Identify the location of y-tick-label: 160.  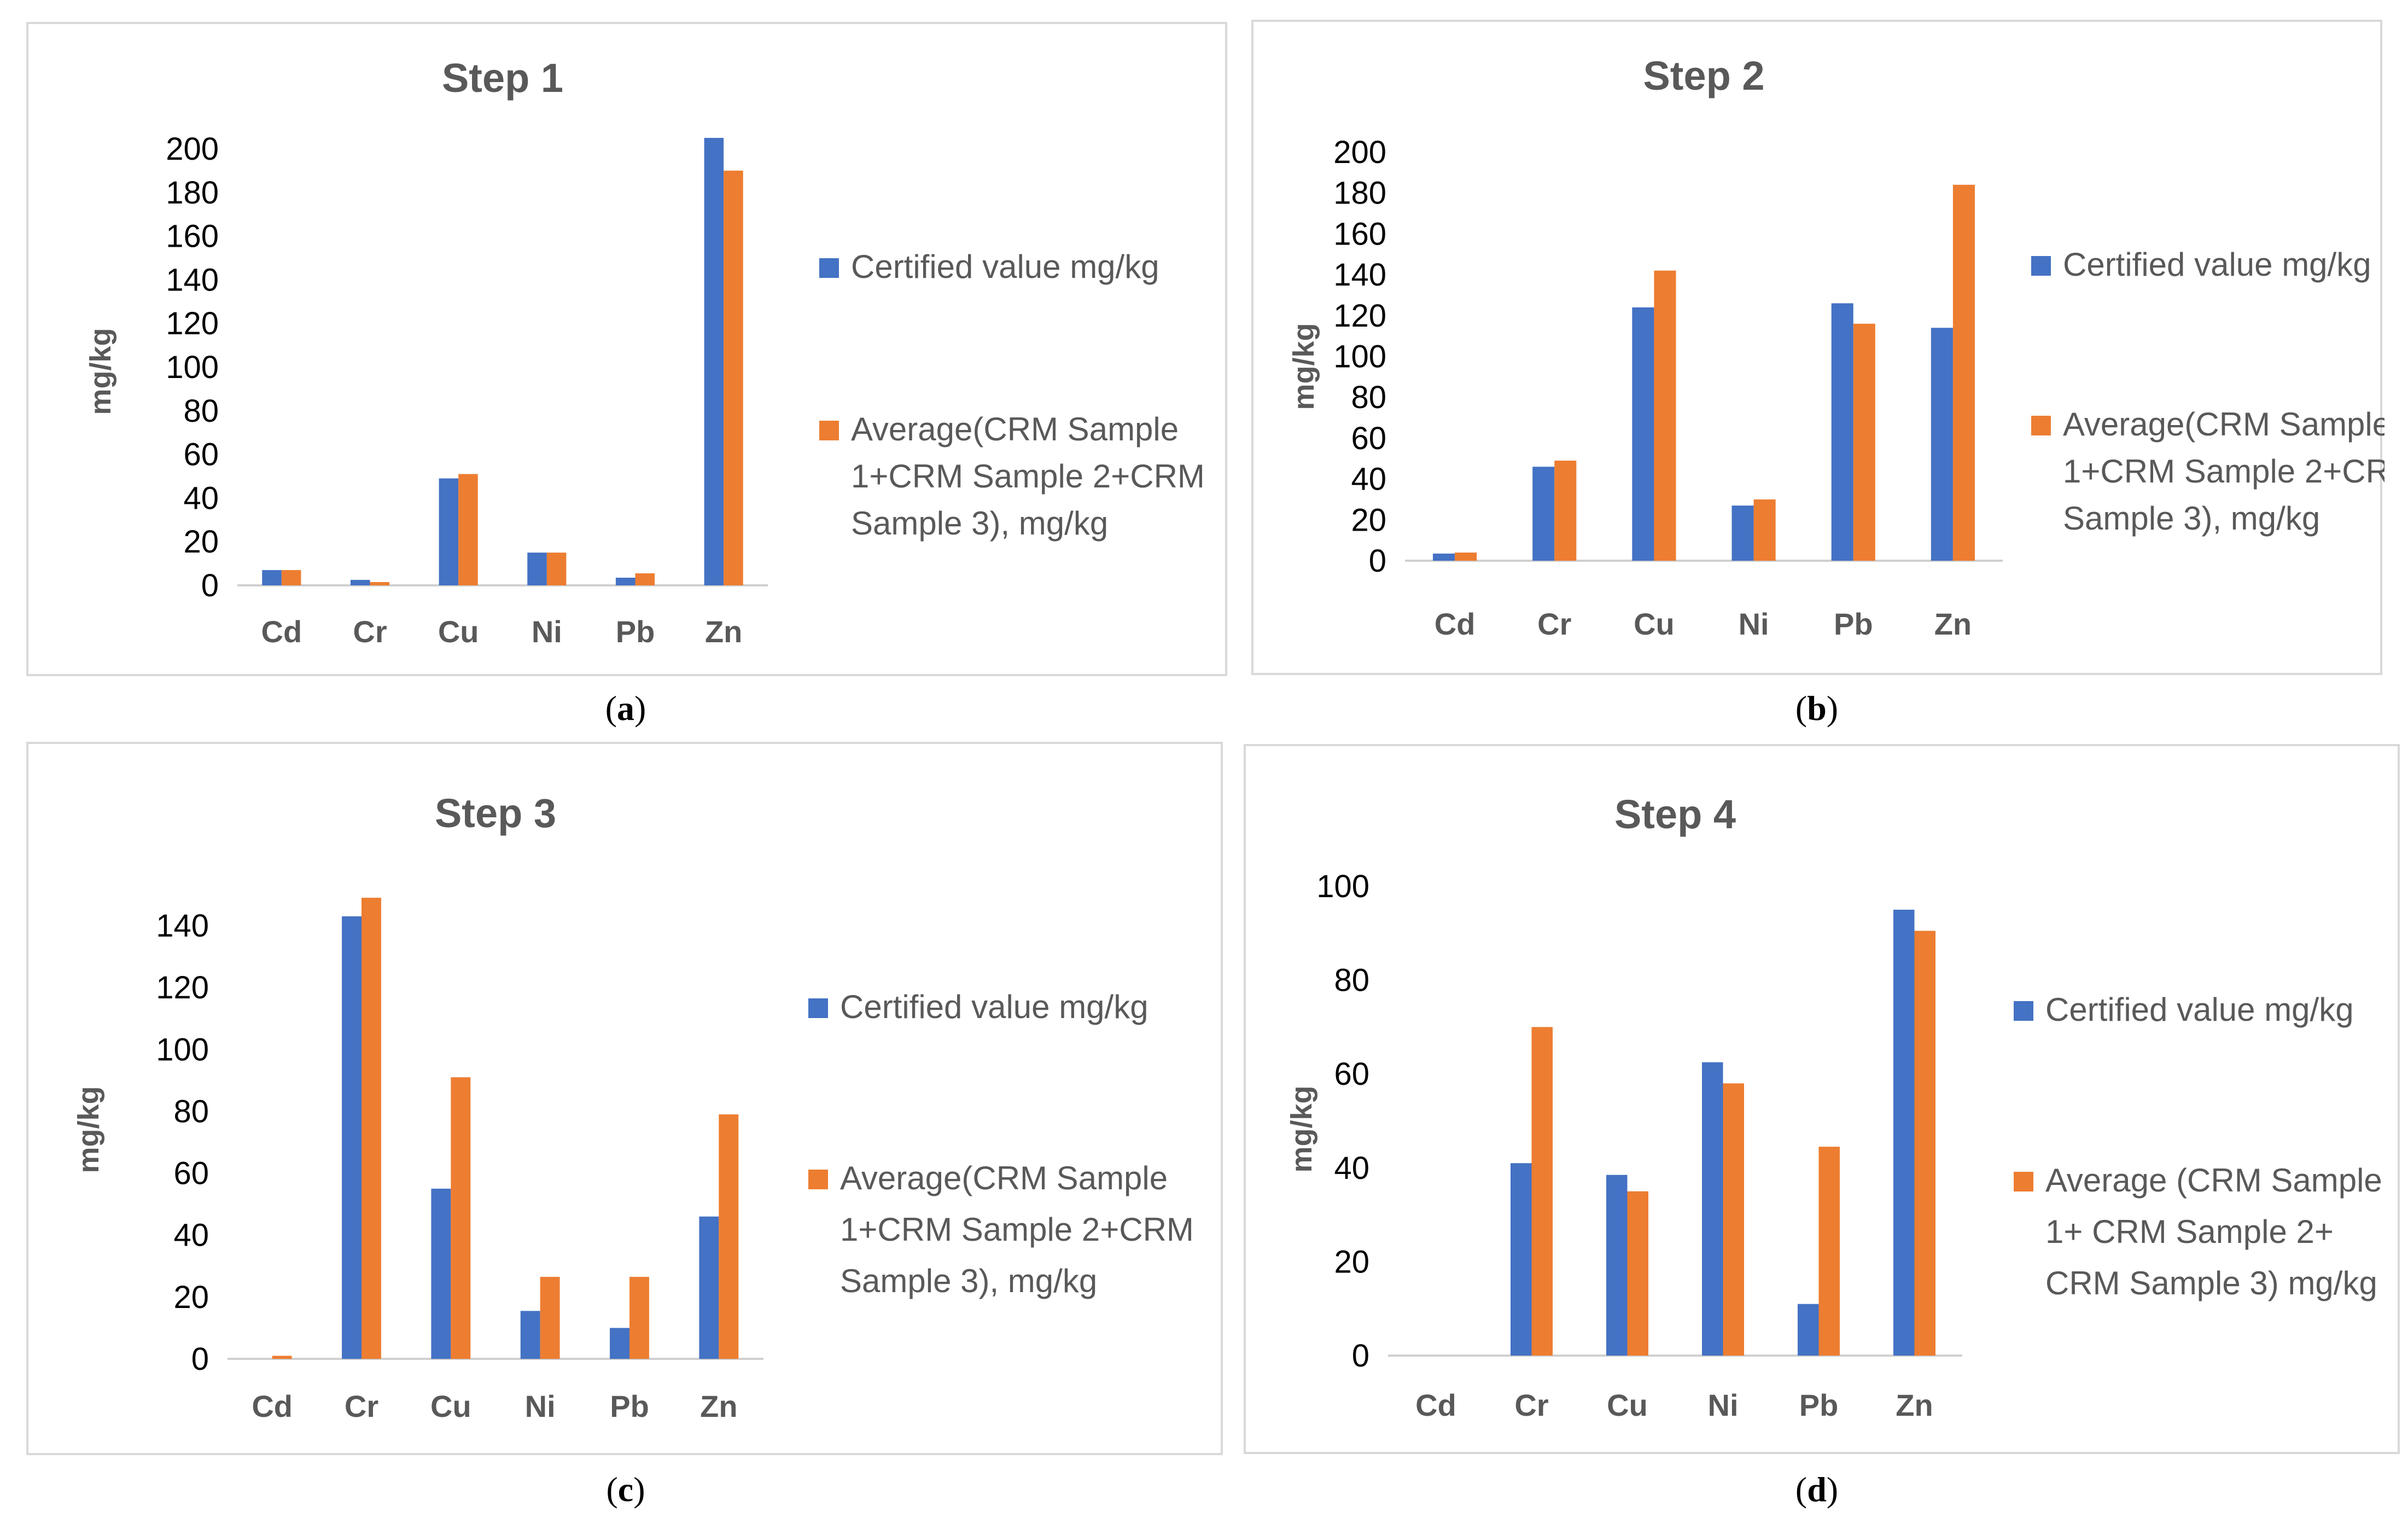
(192, 236).